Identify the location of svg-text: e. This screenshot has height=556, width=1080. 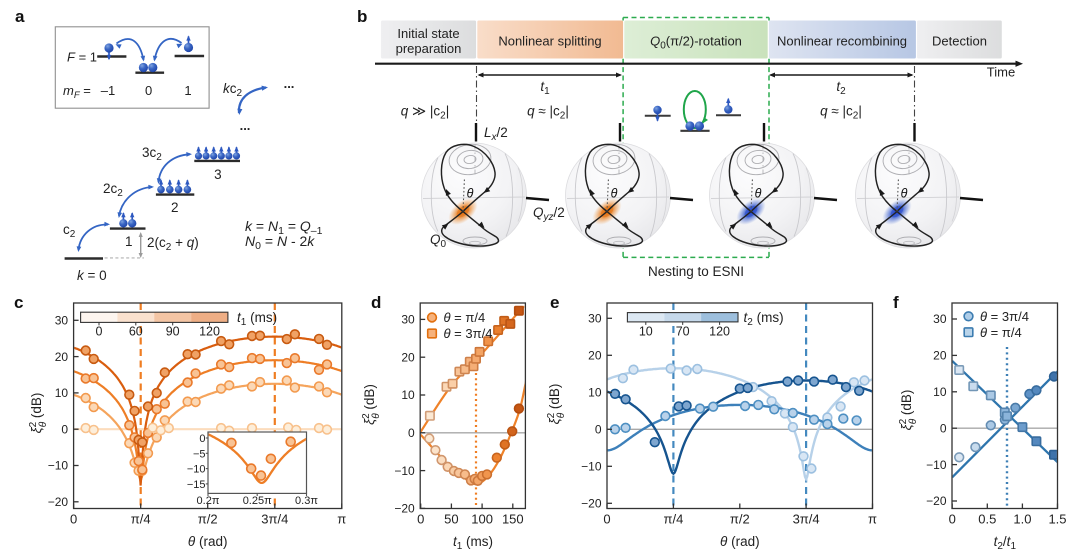
(554, 302).